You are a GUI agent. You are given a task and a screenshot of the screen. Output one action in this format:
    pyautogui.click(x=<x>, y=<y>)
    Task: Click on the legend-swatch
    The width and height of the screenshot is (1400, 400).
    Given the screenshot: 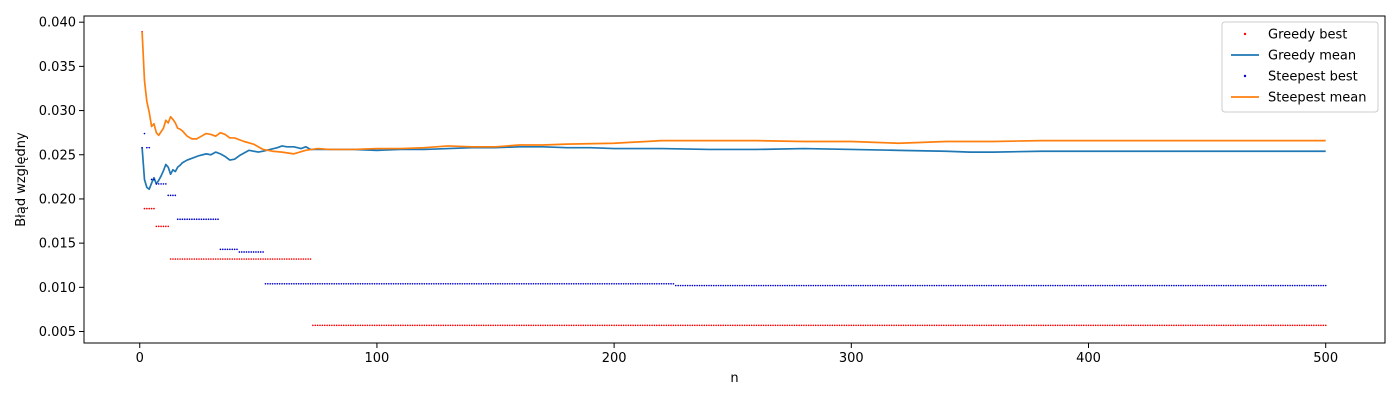 What is the action you would take?
    pyautogui.click(x=1245, y=34)
    